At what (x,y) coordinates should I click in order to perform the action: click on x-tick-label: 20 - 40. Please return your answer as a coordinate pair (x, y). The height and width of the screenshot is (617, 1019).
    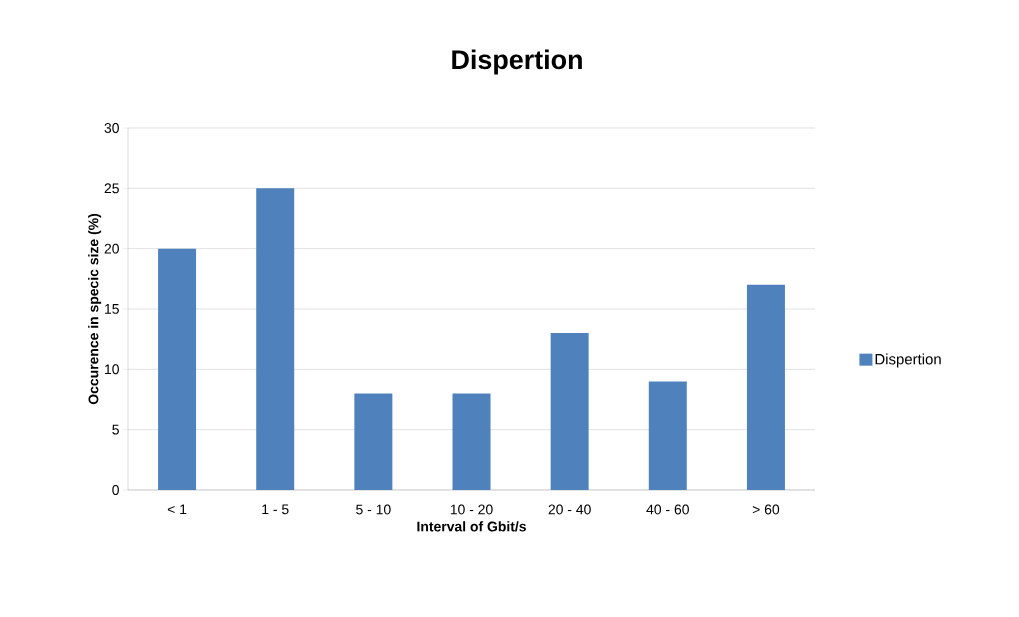
    Looking at the image, I should click on (569, 509).